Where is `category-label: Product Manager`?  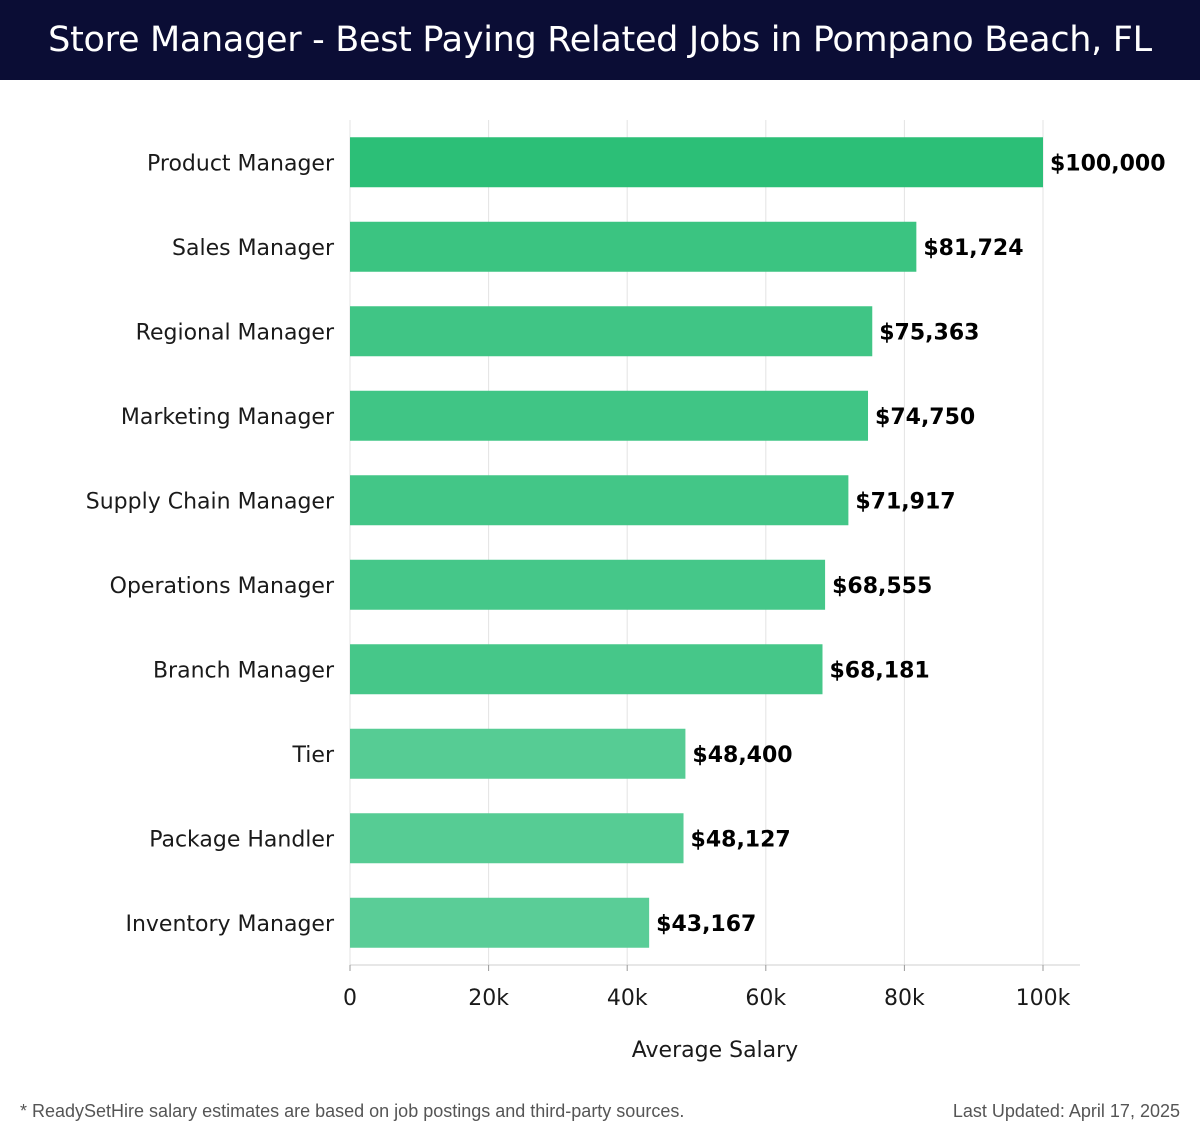 category-label: Product Manager is located at coordinates (241, 163).